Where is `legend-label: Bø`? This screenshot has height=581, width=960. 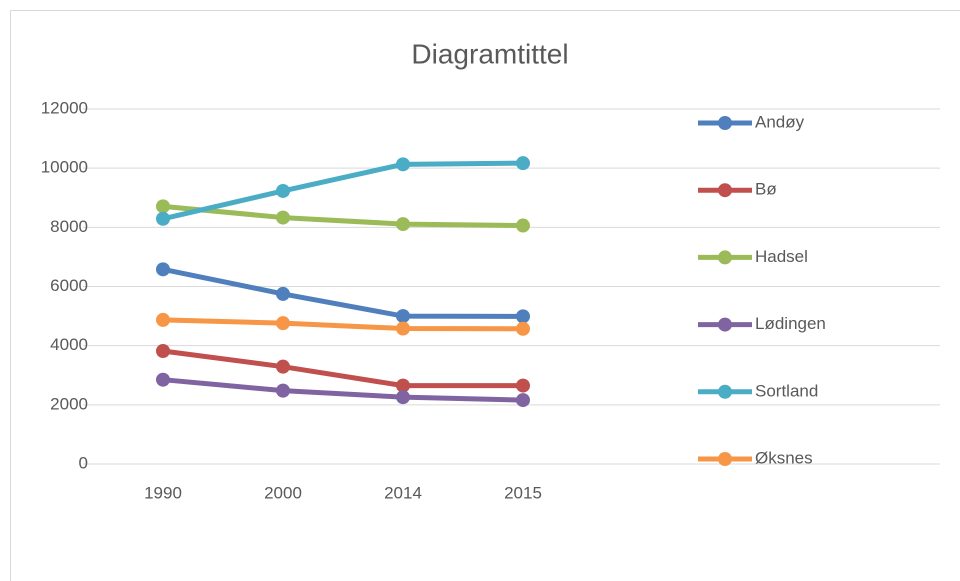 legend-label: Bø is located at coordinates (766, 189).